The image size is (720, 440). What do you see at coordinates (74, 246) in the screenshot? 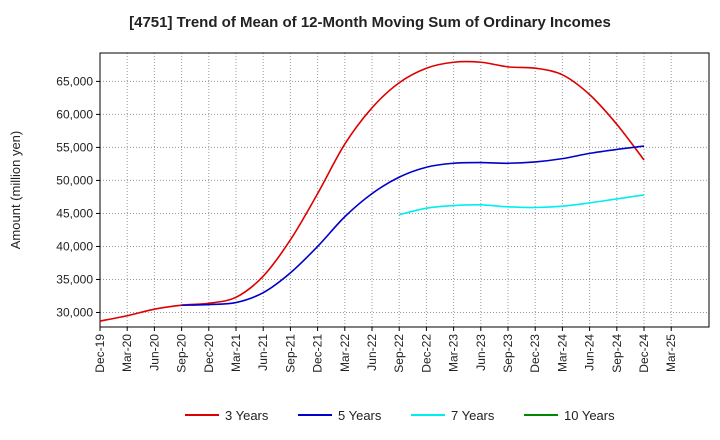
I see `y-tick-label: 40,000` at bounding box center [74, 246].